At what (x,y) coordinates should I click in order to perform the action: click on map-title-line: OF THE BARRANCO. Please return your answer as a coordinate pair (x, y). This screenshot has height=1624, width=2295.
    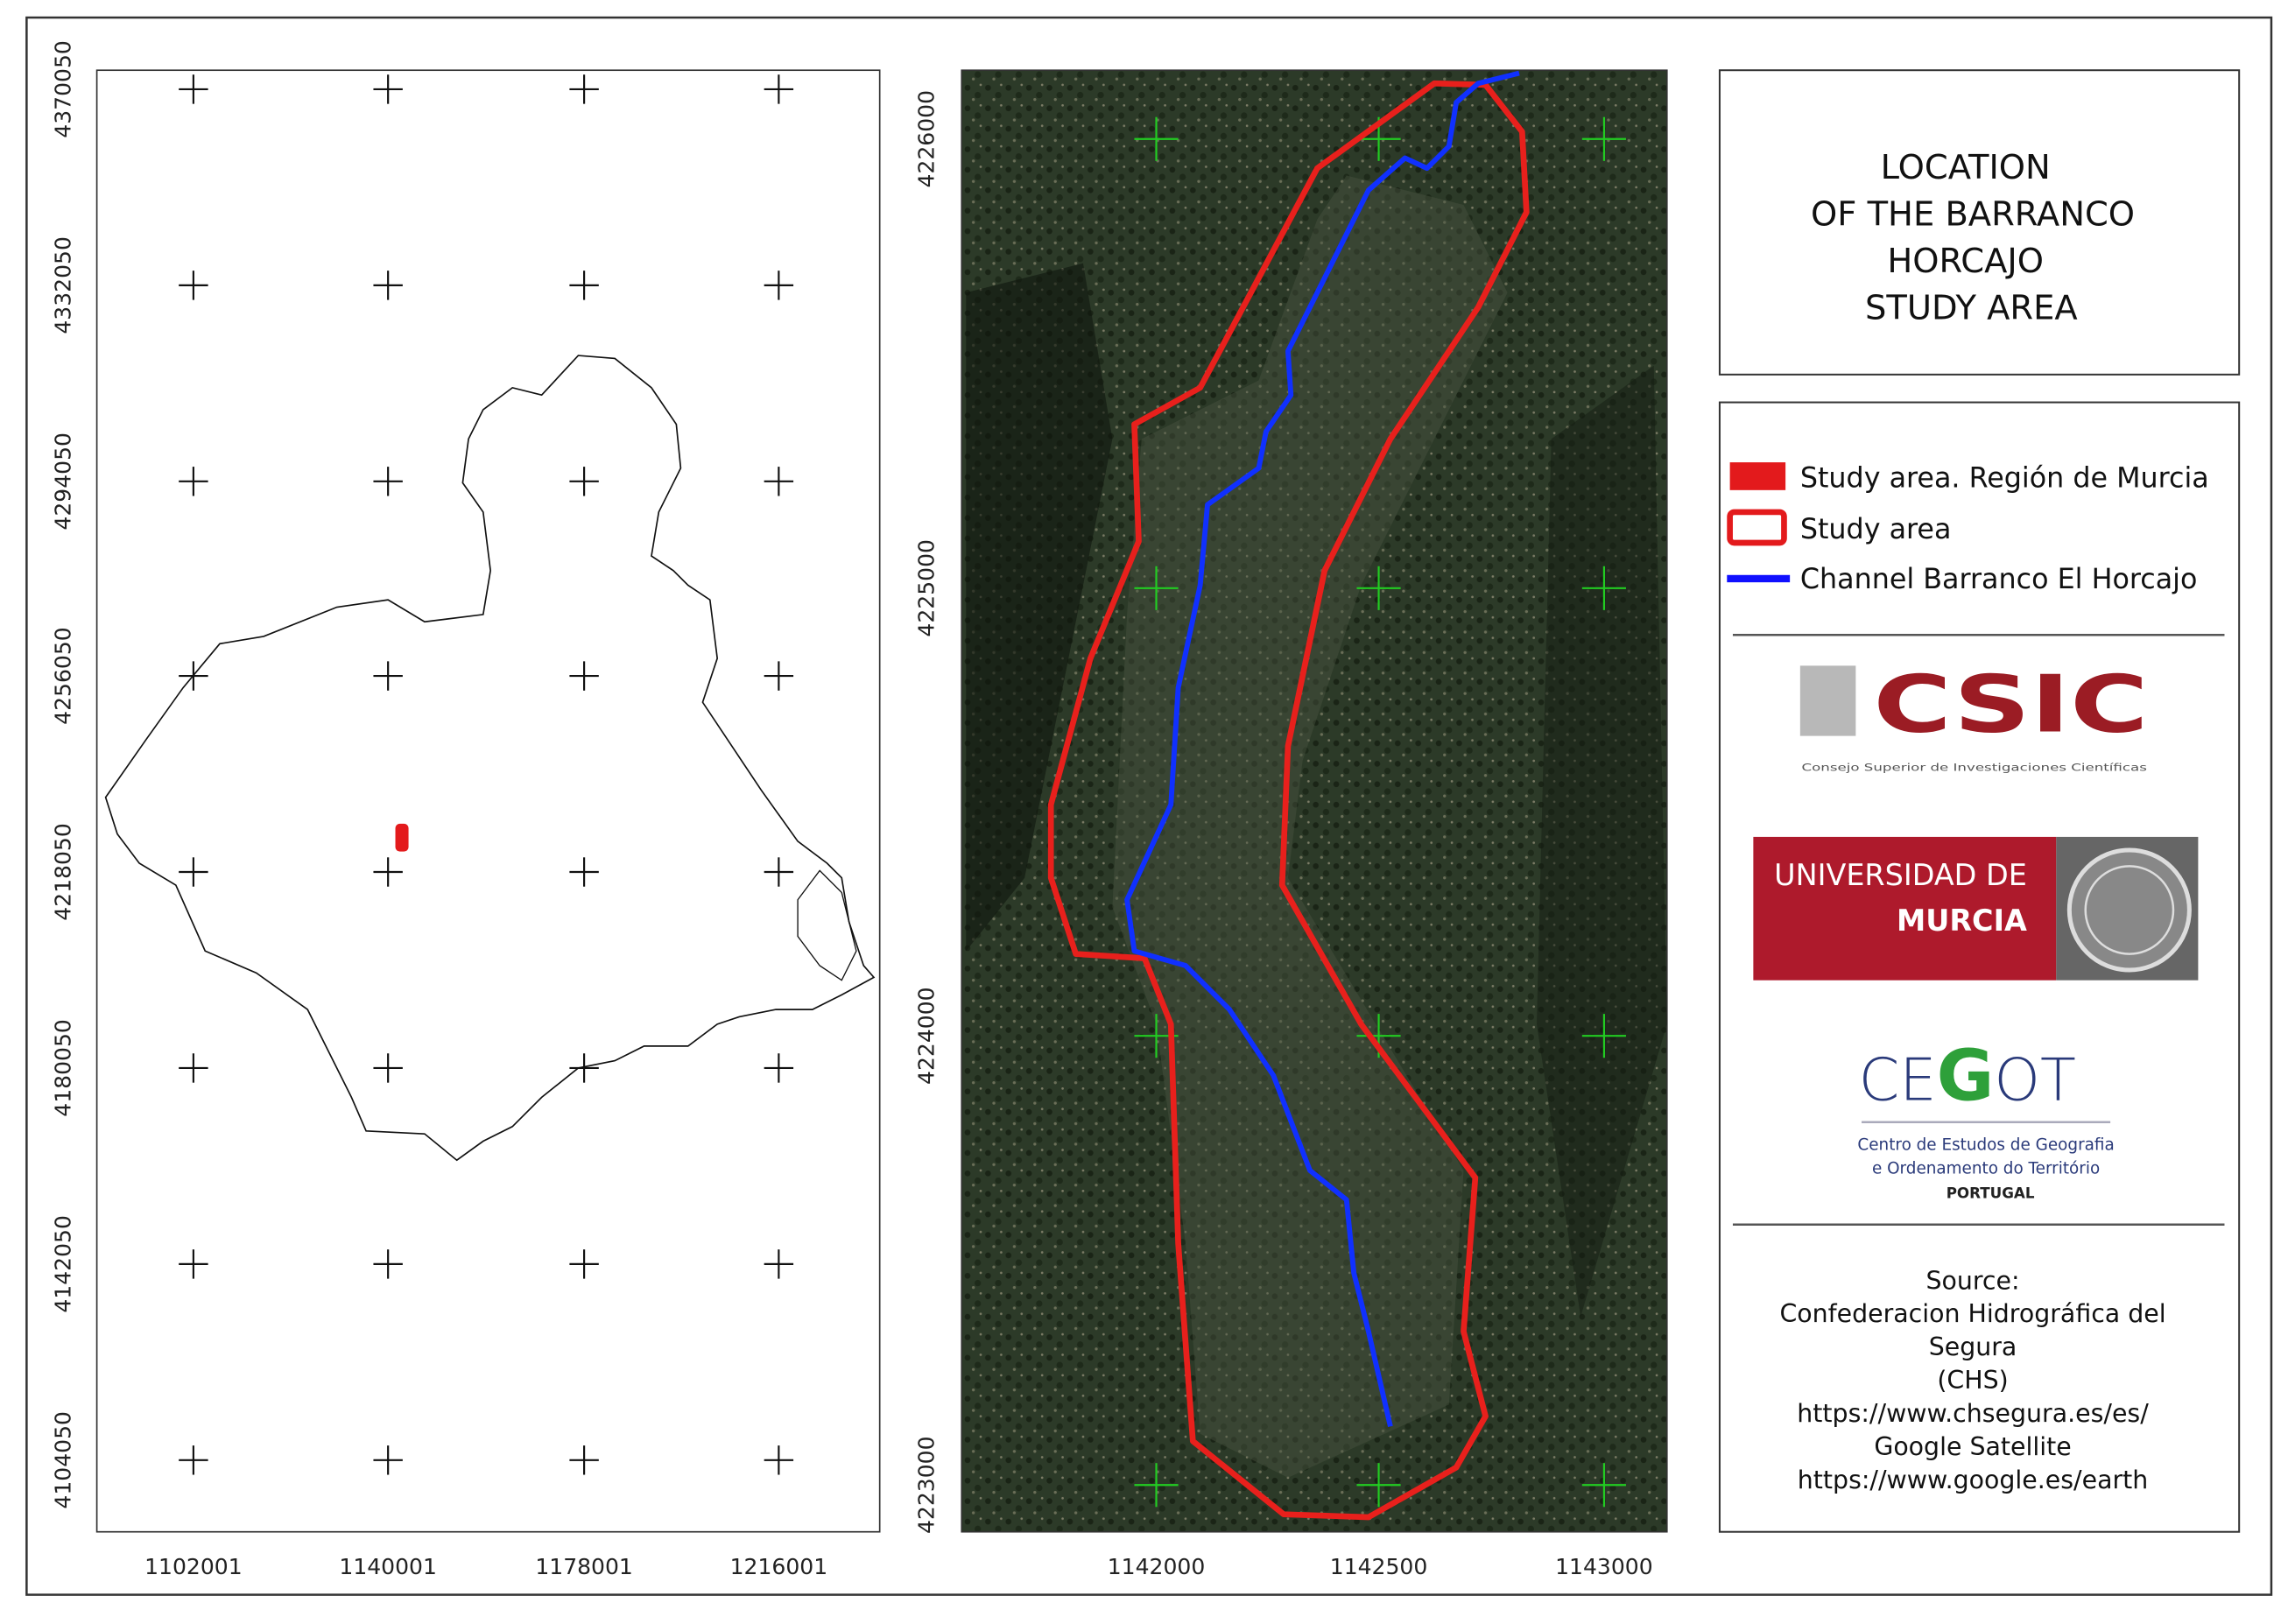
    Looking at the image, I should click on (1973, 214).